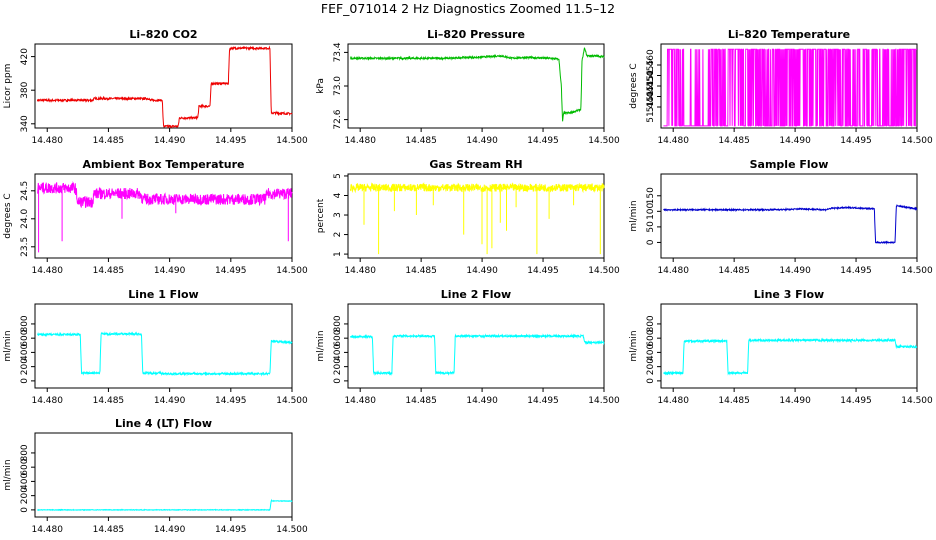  Describe the element at coordinates (477, 84) in the screenshot. I see `series-line-li-820-pressure` at that location.